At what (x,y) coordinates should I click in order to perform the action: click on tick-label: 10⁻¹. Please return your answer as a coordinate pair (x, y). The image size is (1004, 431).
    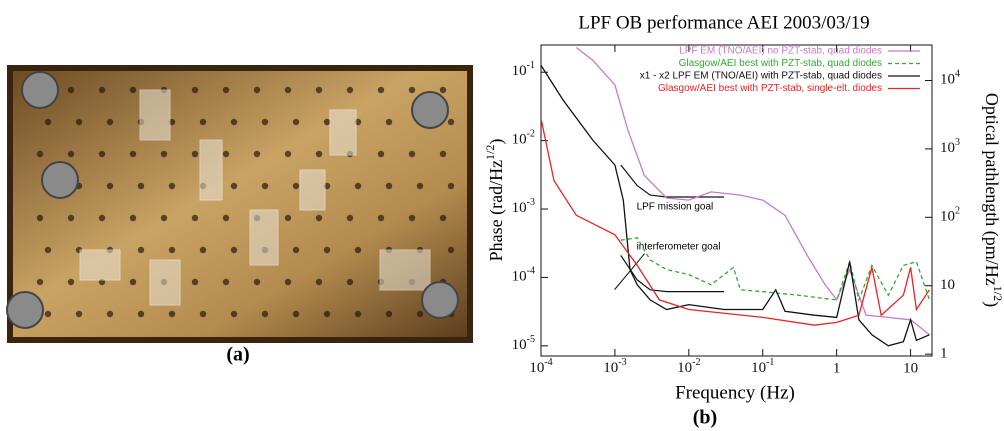
    Looking at the image, I should click on (762, 366).